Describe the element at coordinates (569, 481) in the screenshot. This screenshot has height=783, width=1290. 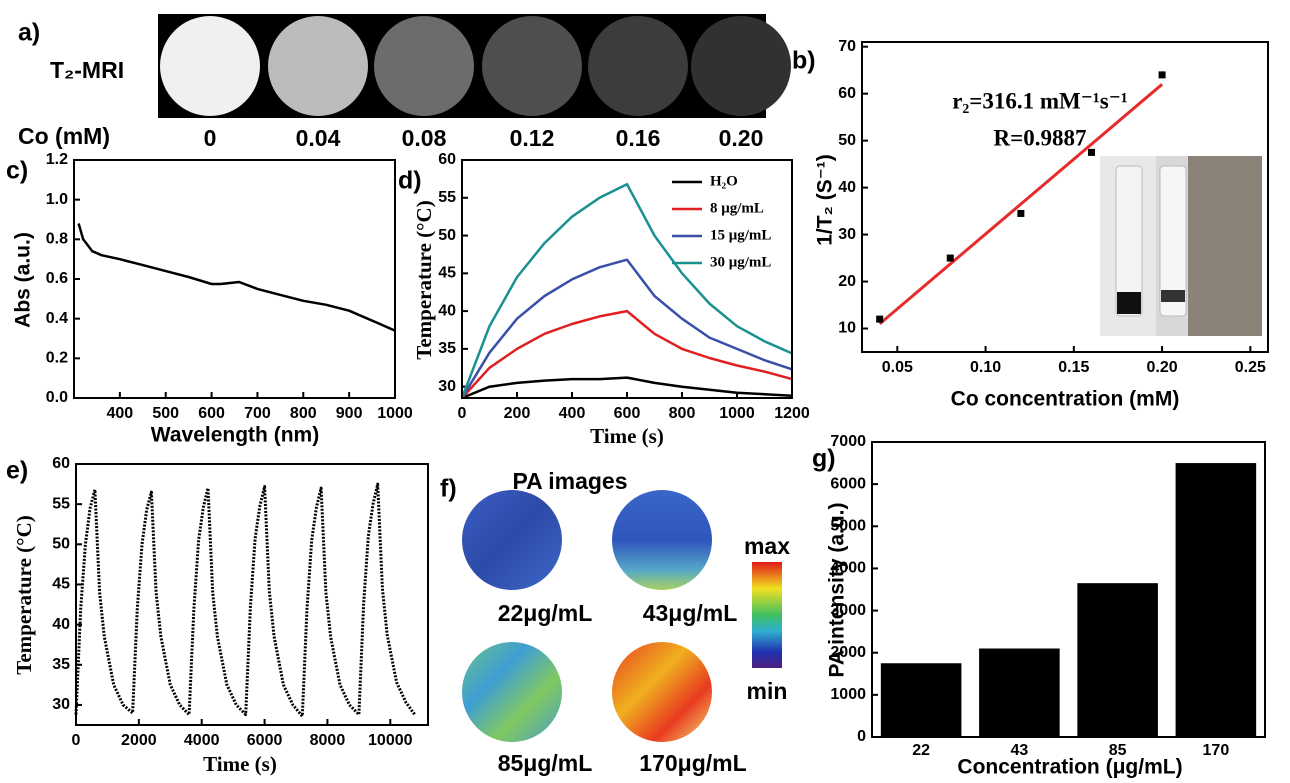
I see `pa-title: PA images` at that location.